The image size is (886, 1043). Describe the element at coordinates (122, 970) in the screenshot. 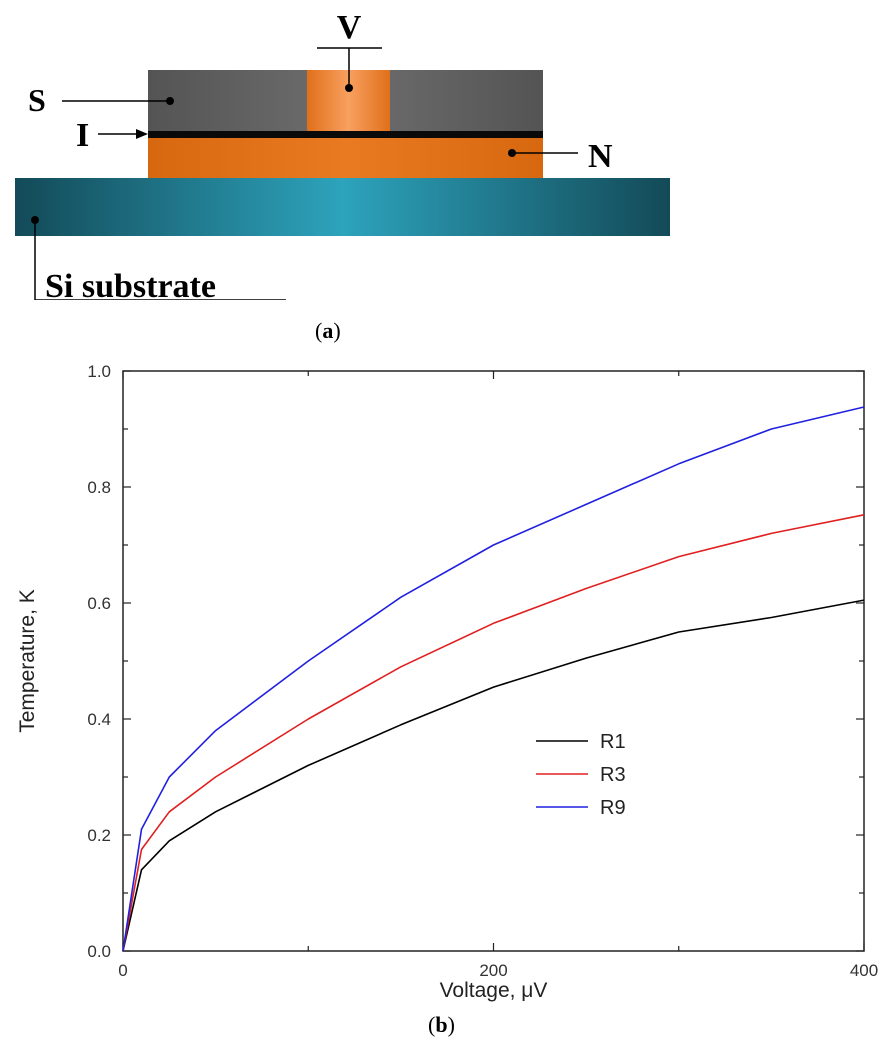

I see `x-tick-label: 0` at that location.